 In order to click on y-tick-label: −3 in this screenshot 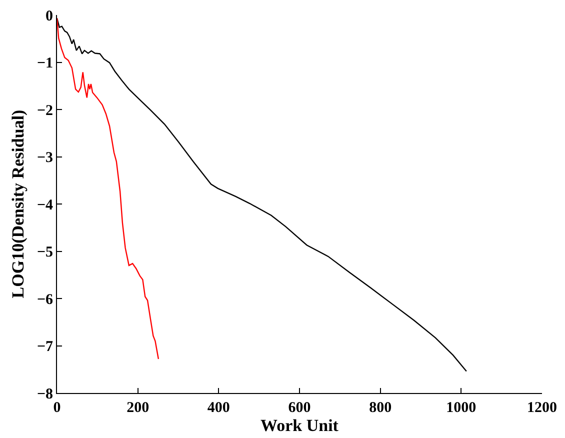, I will do `click(44, 158)`.